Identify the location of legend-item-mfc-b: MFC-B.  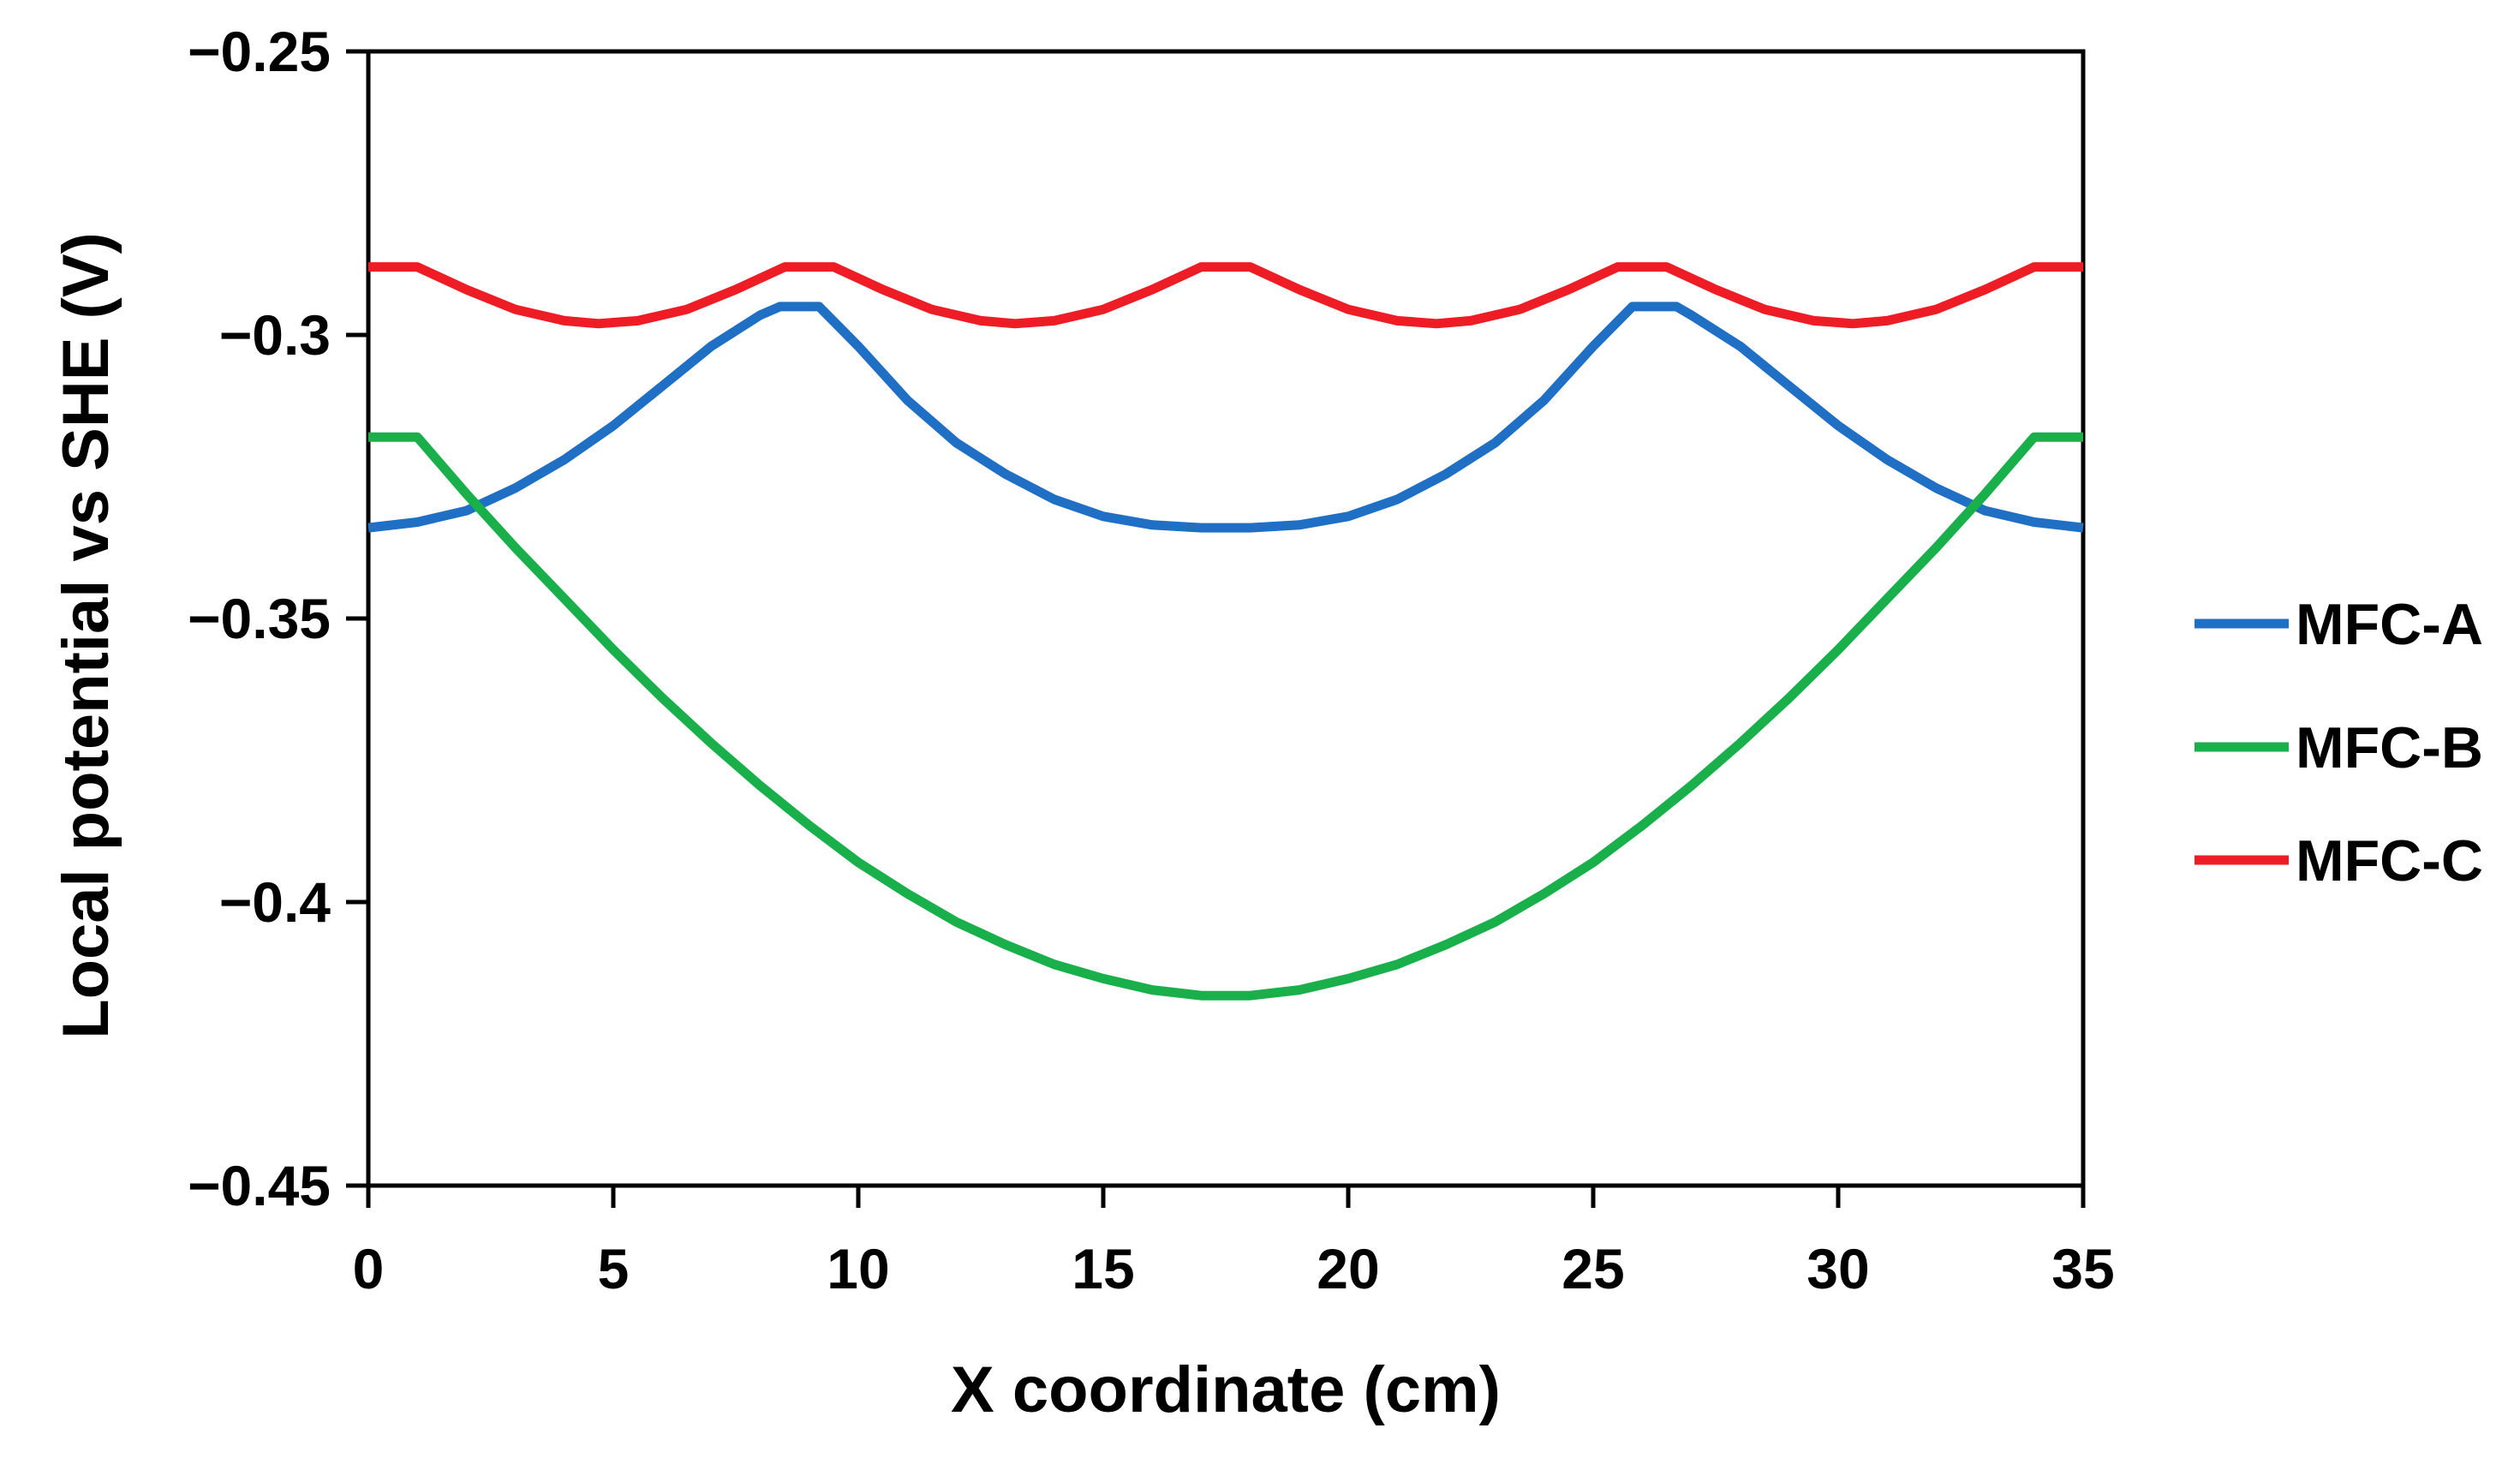
(2339, 748).